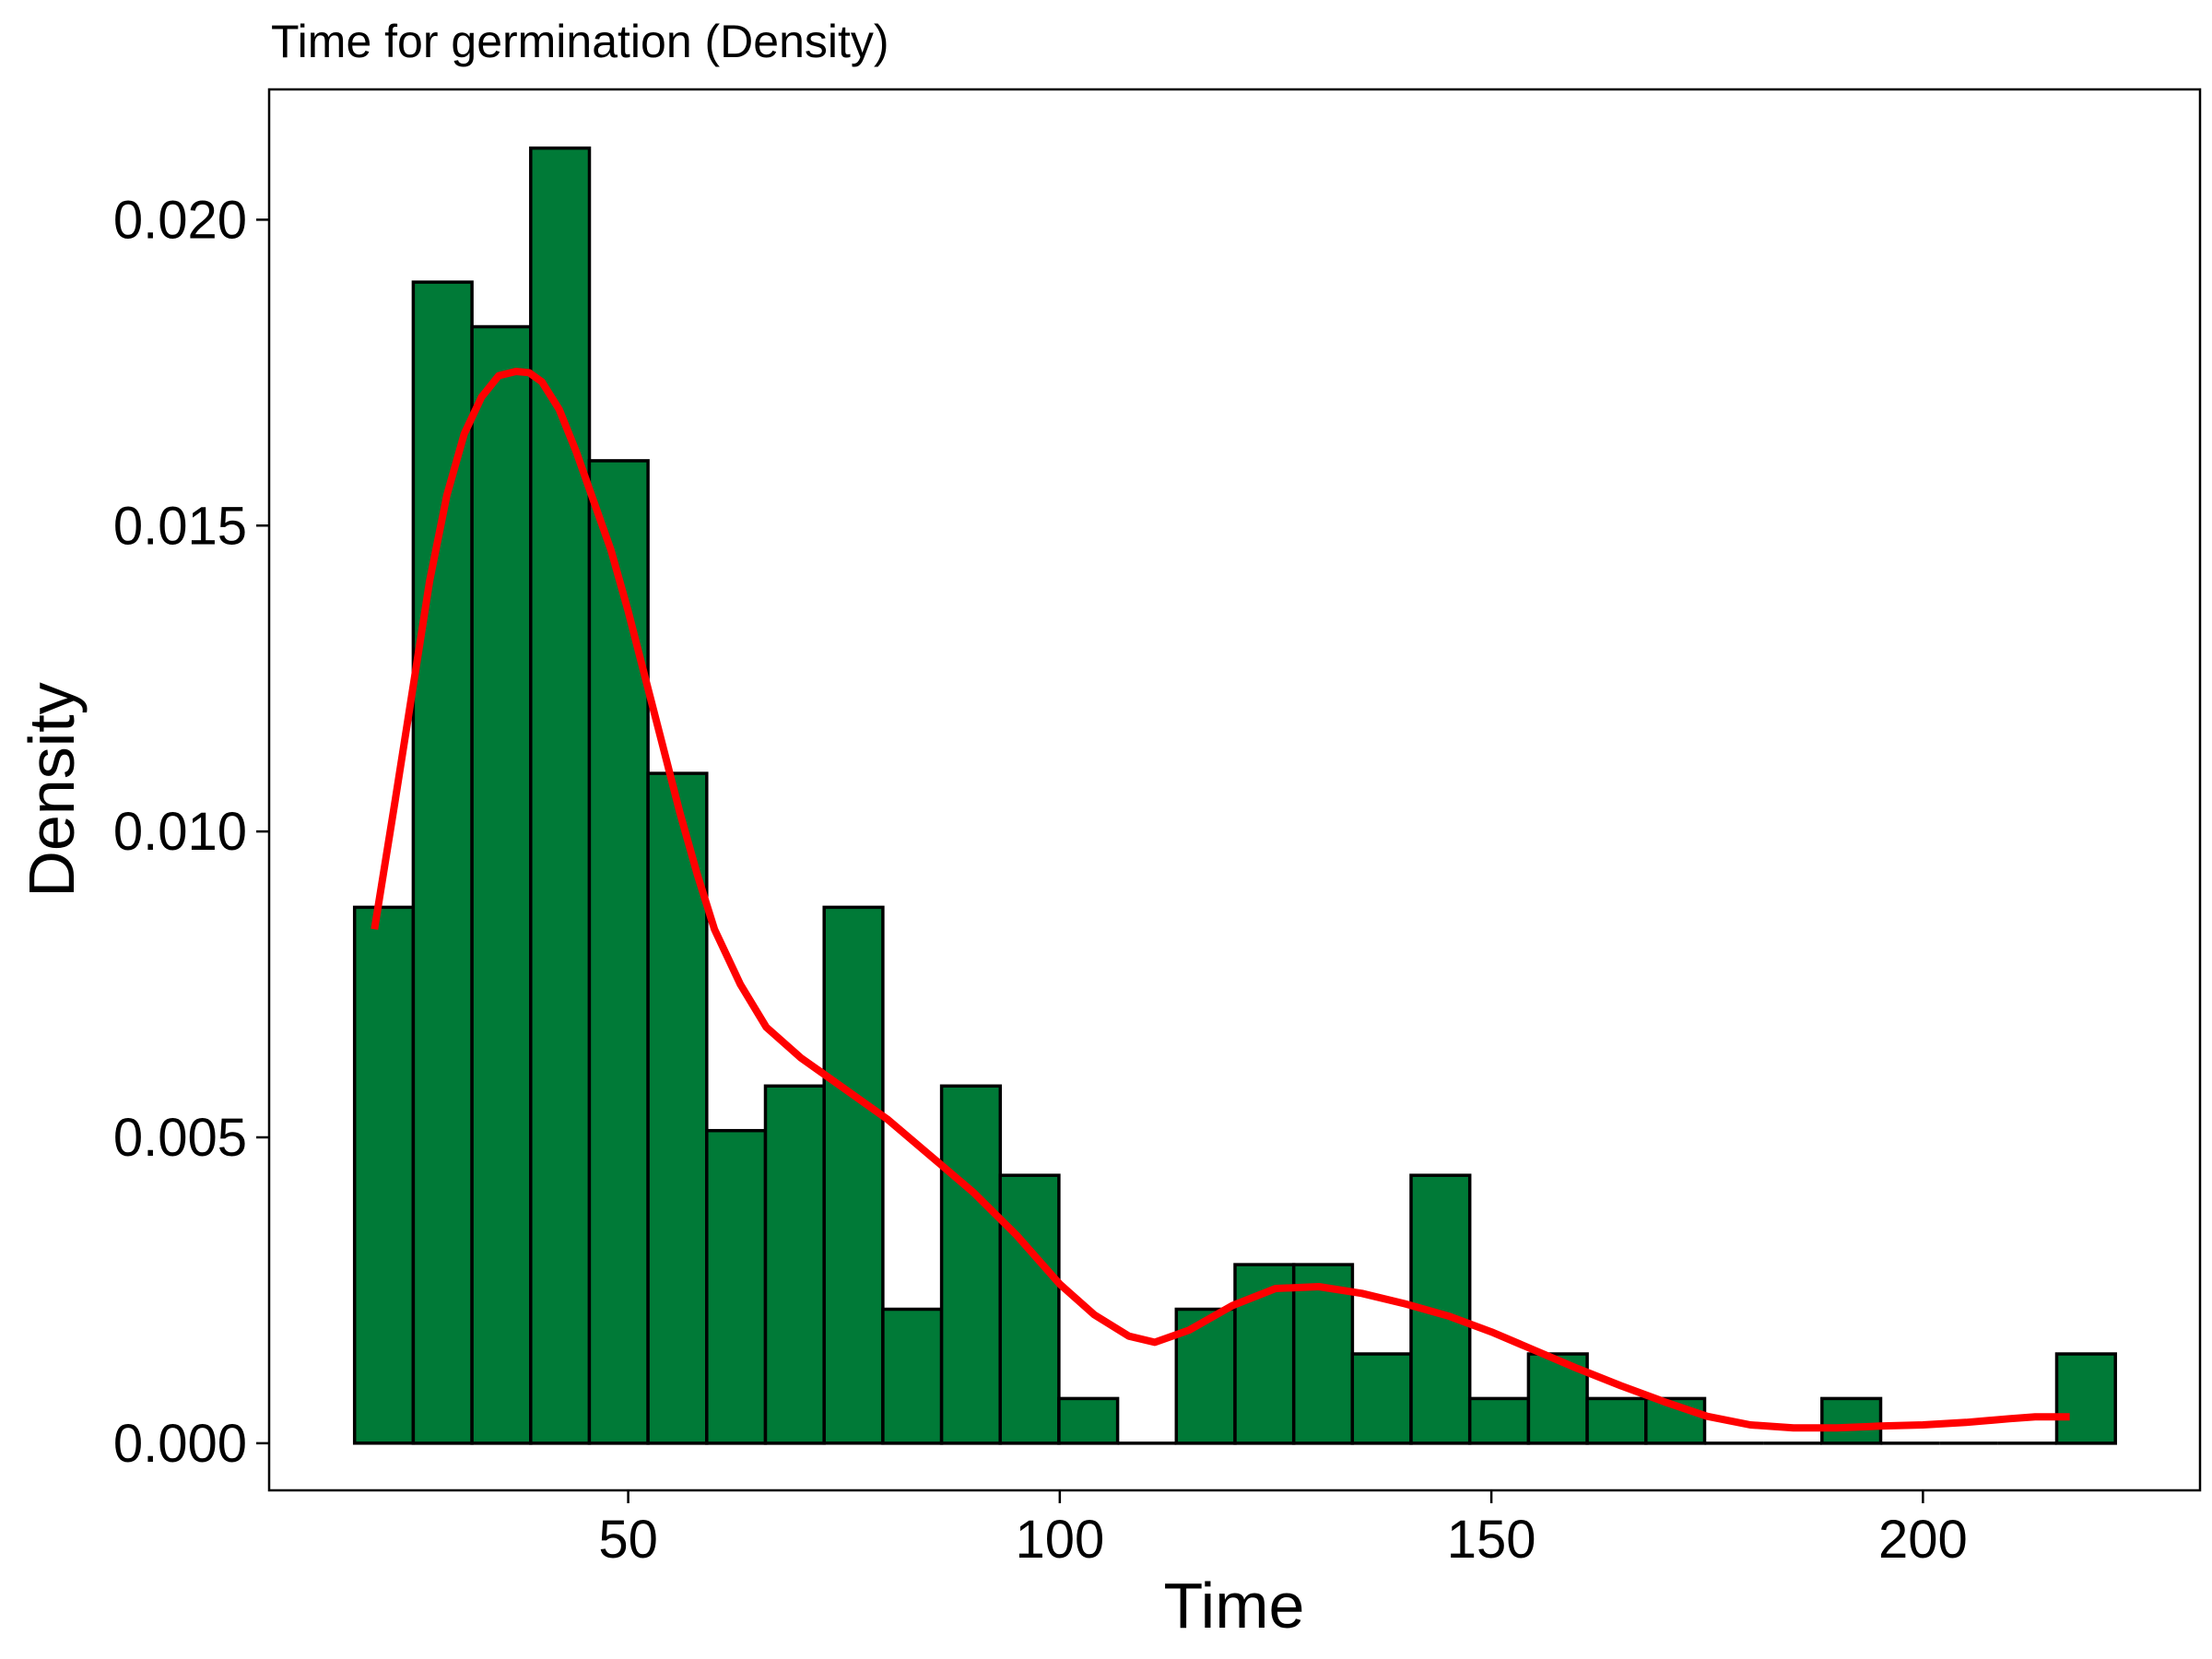  What do you see at coordinates (580, 41) in the screenshot?
I see `chart-title: Time for germination (Density)` at bounding box center [580, 41].